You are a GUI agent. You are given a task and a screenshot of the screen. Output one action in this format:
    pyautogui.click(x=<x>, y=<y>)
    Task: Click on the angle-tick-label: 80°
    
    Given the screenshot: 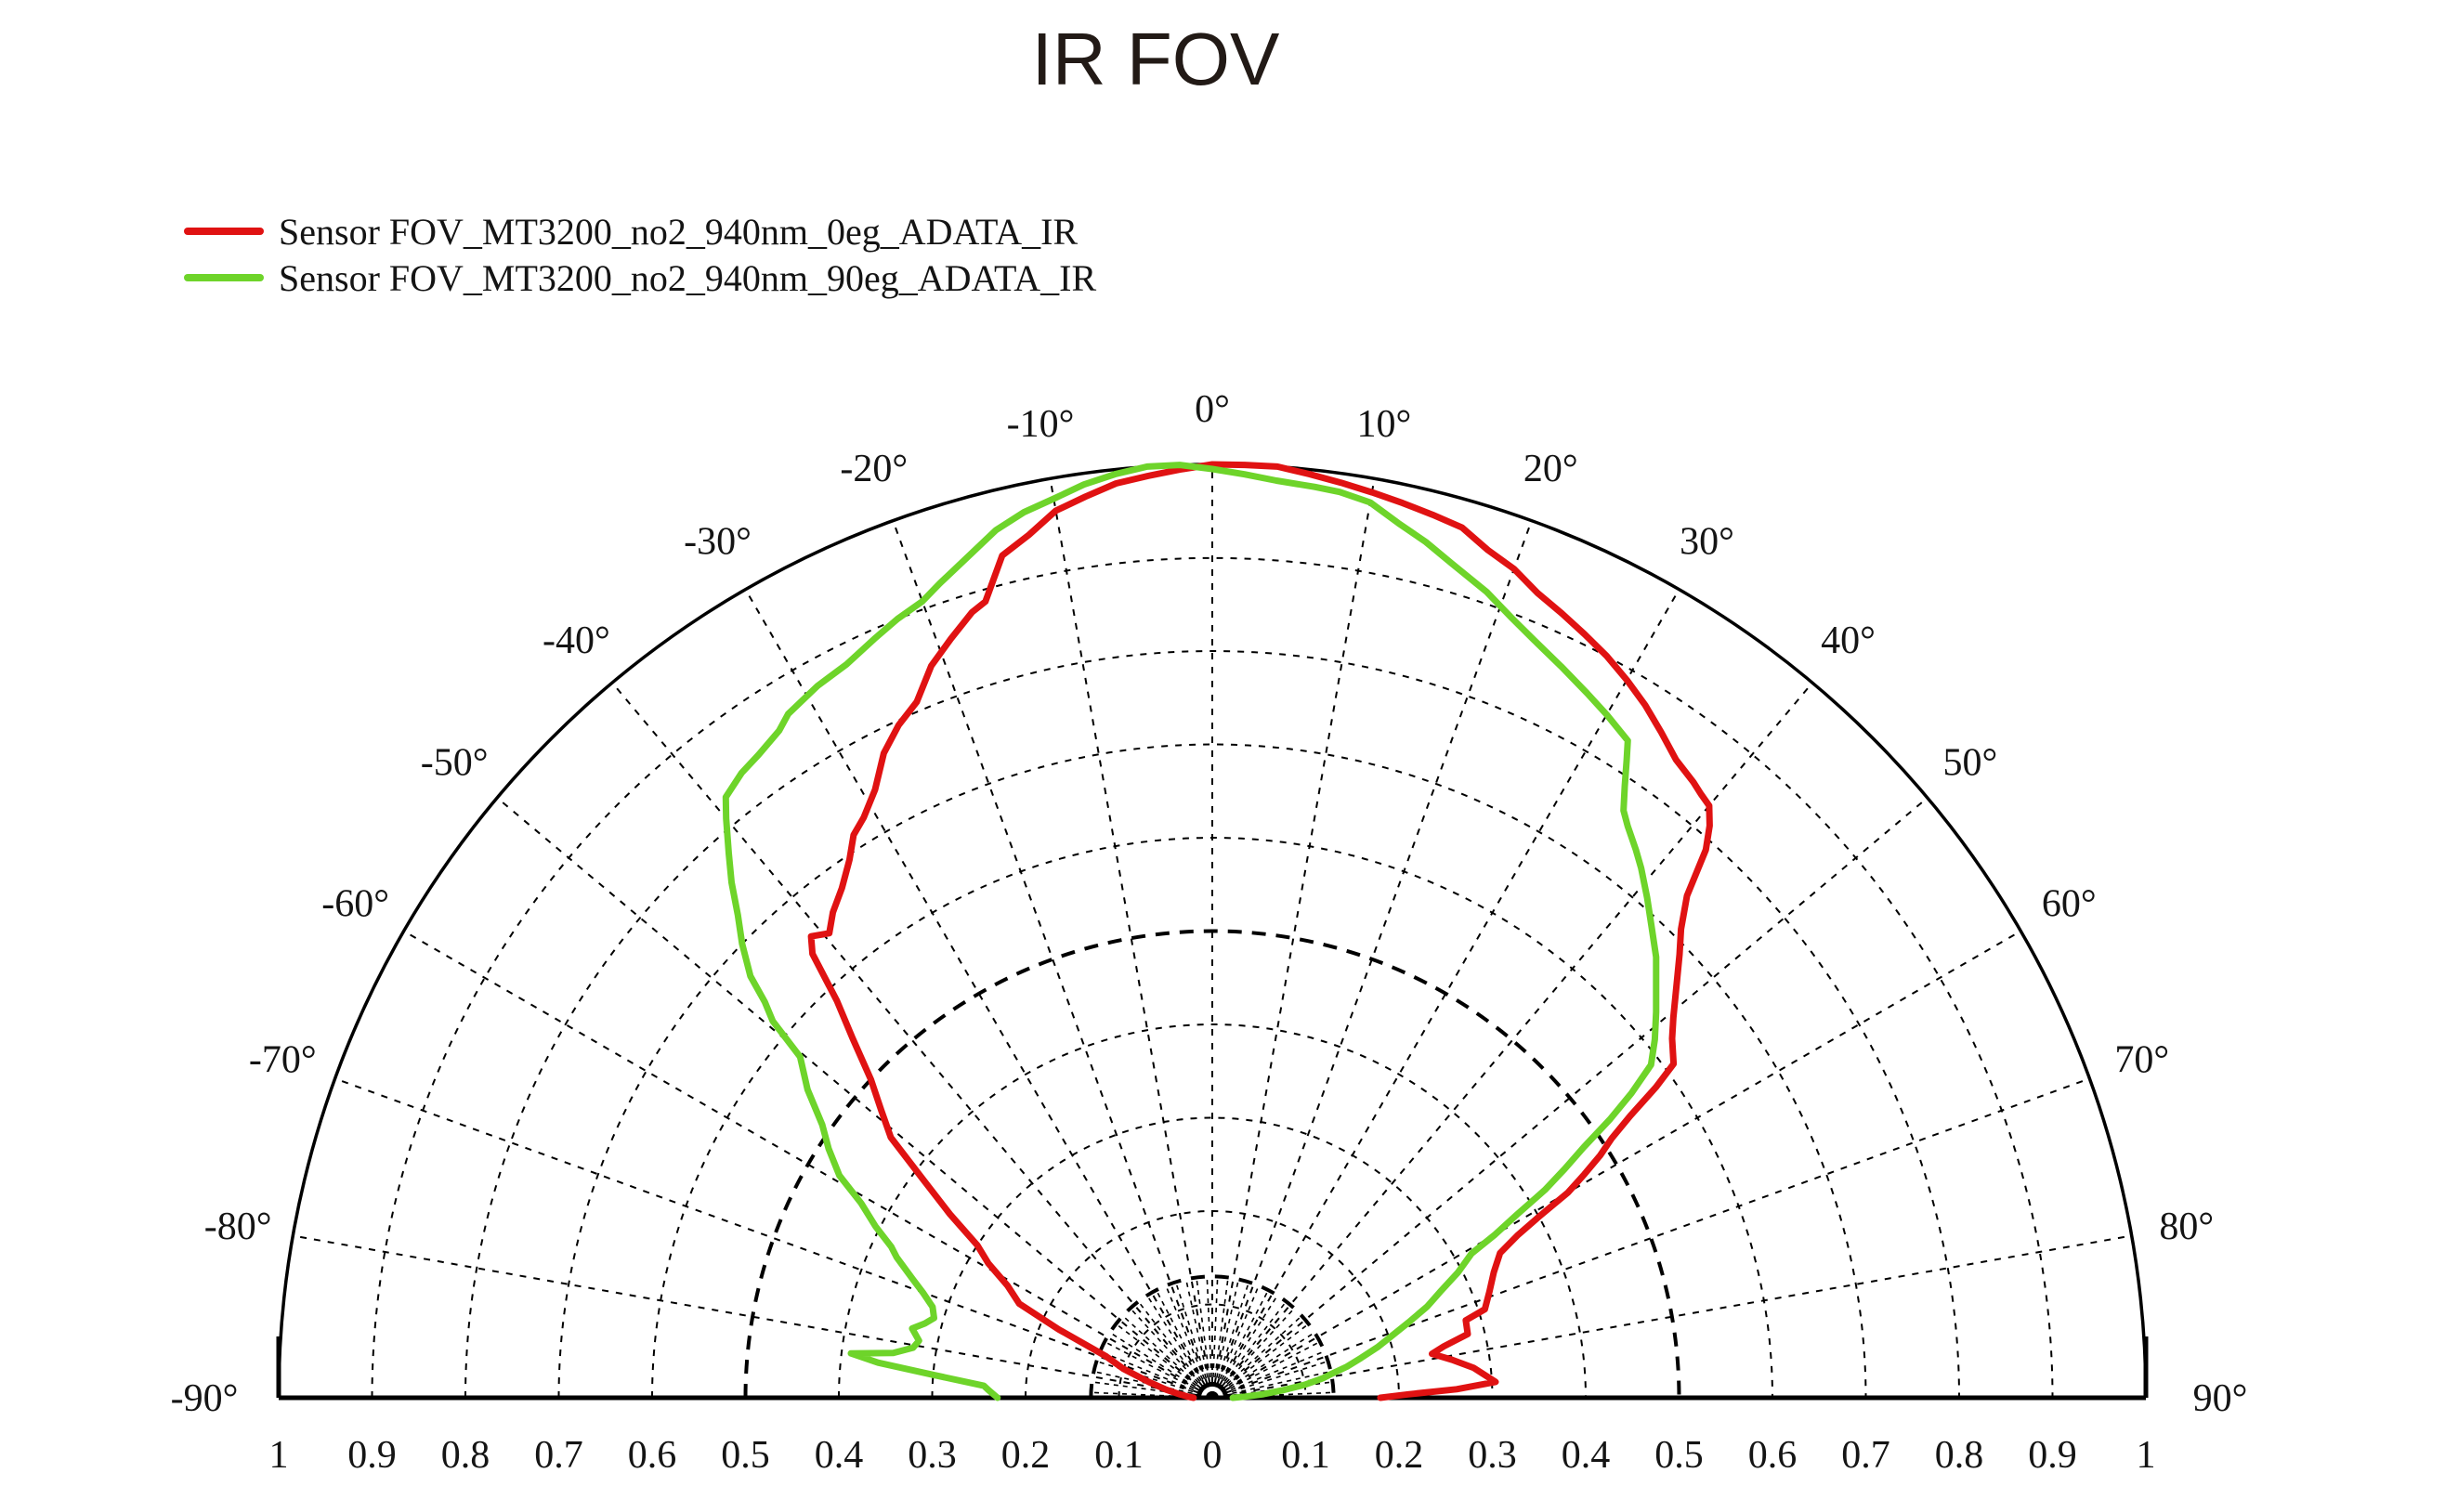 What is the action you would take?
    pyautogui.click(x=2186, y=1227)
    